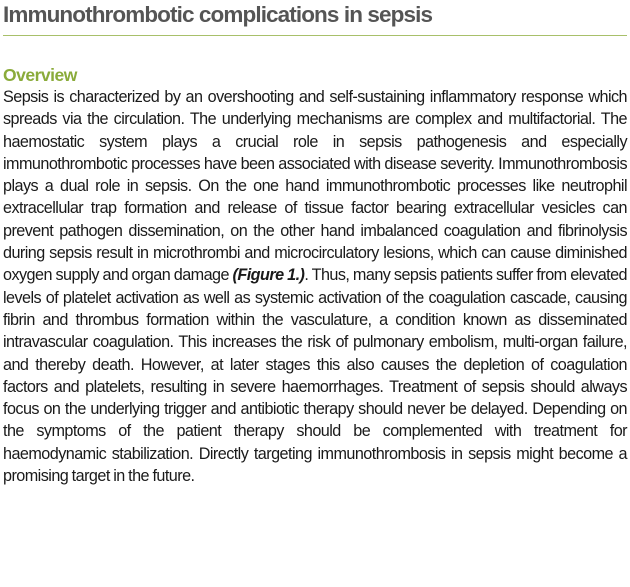 This screenshot has width=630, height=587. Describe the element at coordinates (40, 75) in the screenshot. I see `section-heading: Overview` at that location.